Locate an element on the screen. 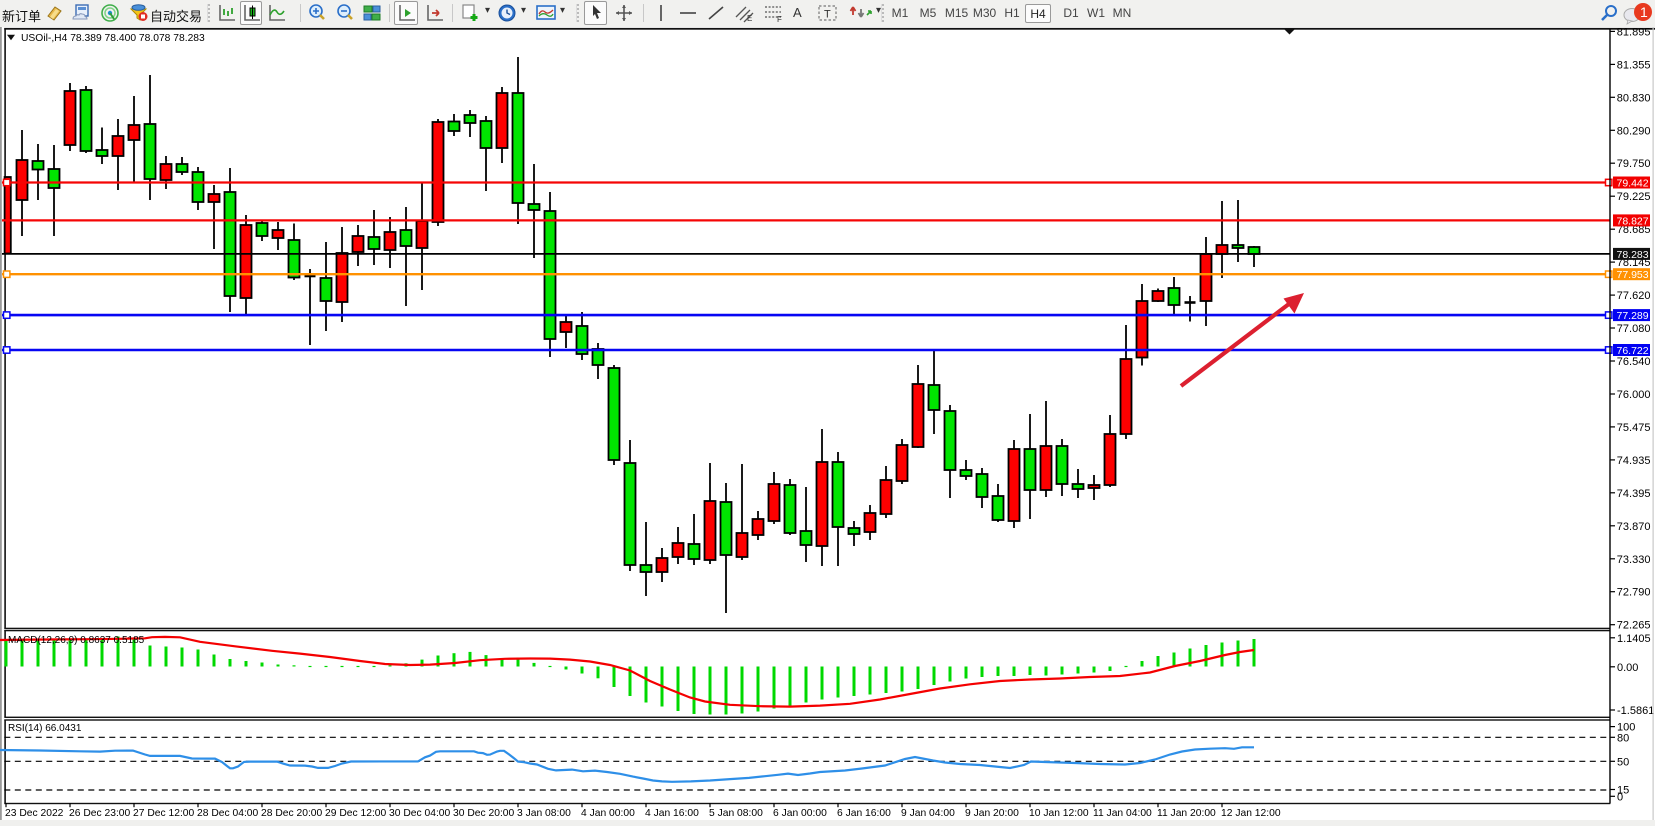 The image size is (1655, 826). svg-text: 77.953 is located at coordinates (1633, 275).